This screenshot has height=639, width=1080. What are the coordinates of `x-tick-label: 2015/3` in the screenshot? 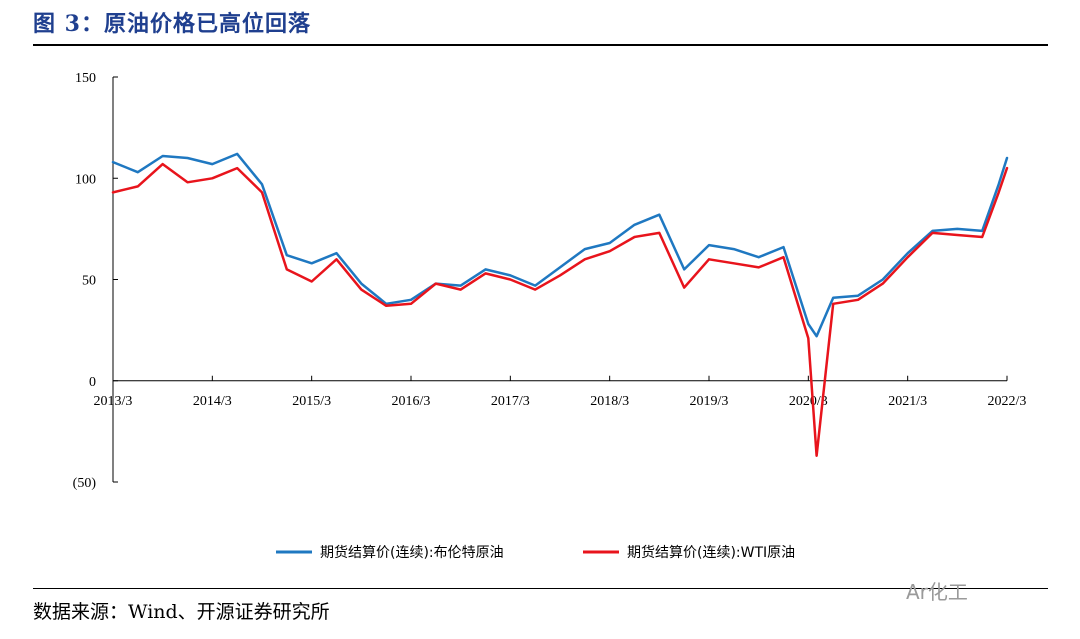 It's located at (311, 401).